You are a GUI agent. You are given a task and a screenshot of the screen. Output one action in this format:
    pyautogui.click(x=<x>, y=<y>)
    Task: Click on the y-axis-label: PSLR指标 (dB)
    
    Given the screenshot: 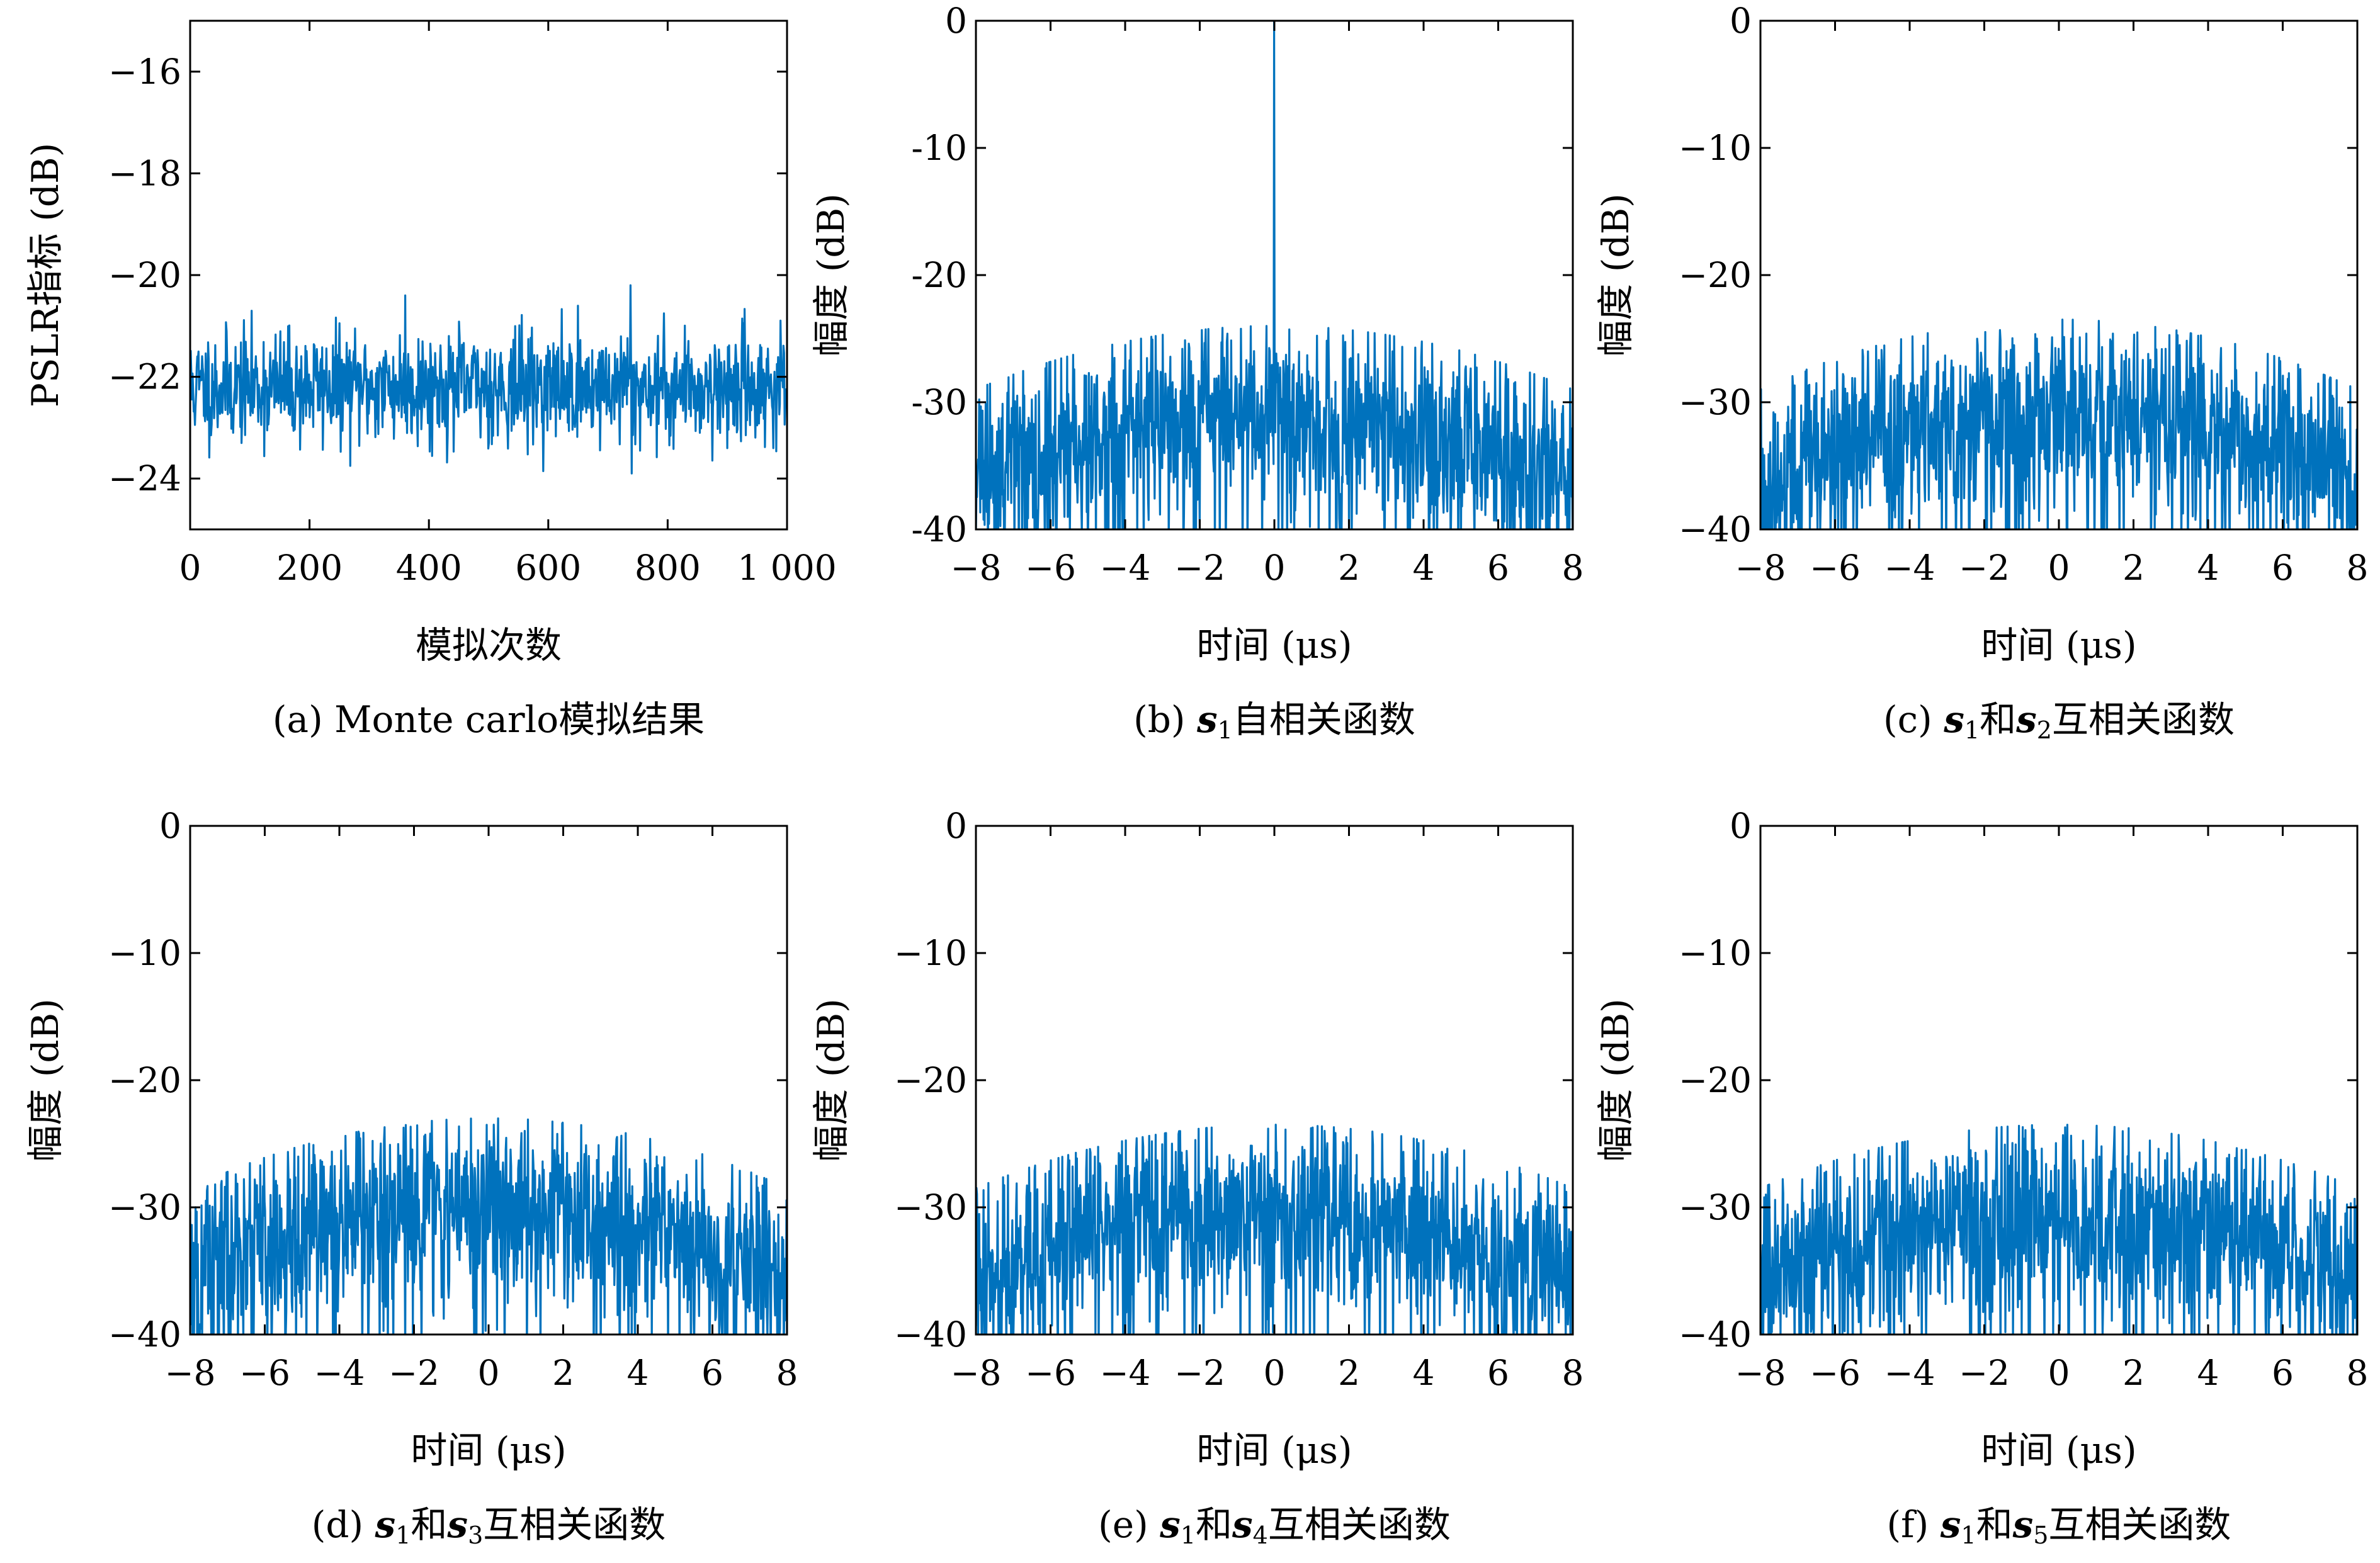 What is the action you would take?
    pyautogui.click(x=45, y=275)
    